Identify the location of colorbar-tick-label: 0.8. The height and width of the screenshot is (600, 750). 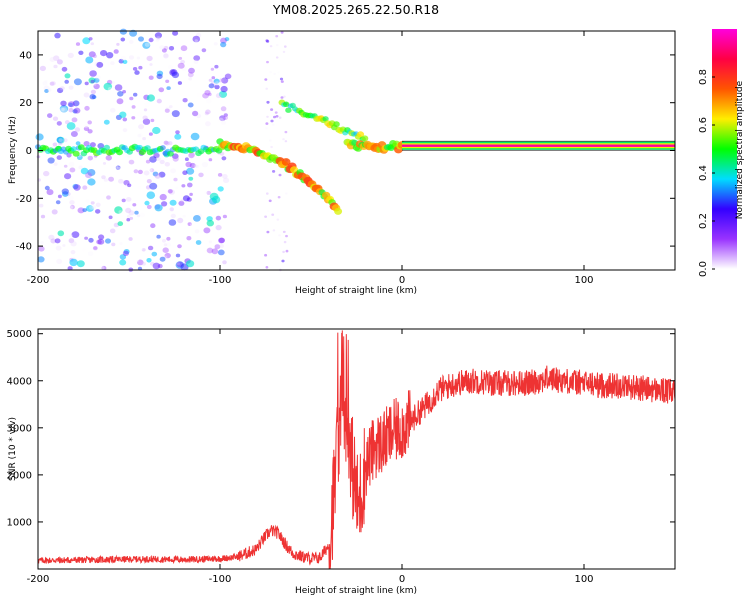
(703, 77).